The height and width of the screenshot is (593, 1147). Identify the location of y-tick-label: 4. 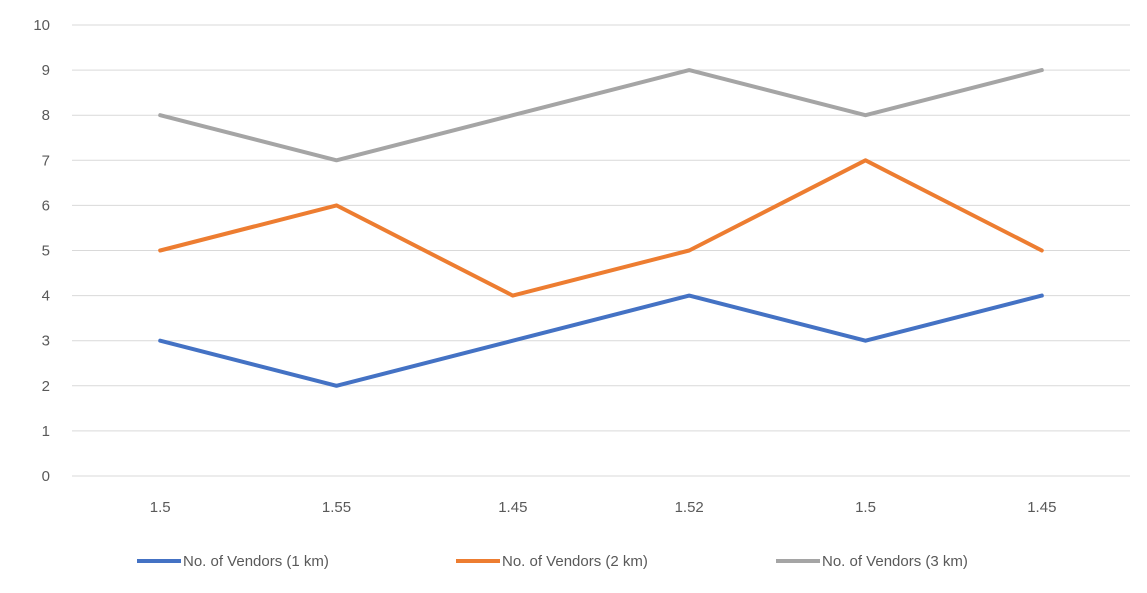
(46, 296).